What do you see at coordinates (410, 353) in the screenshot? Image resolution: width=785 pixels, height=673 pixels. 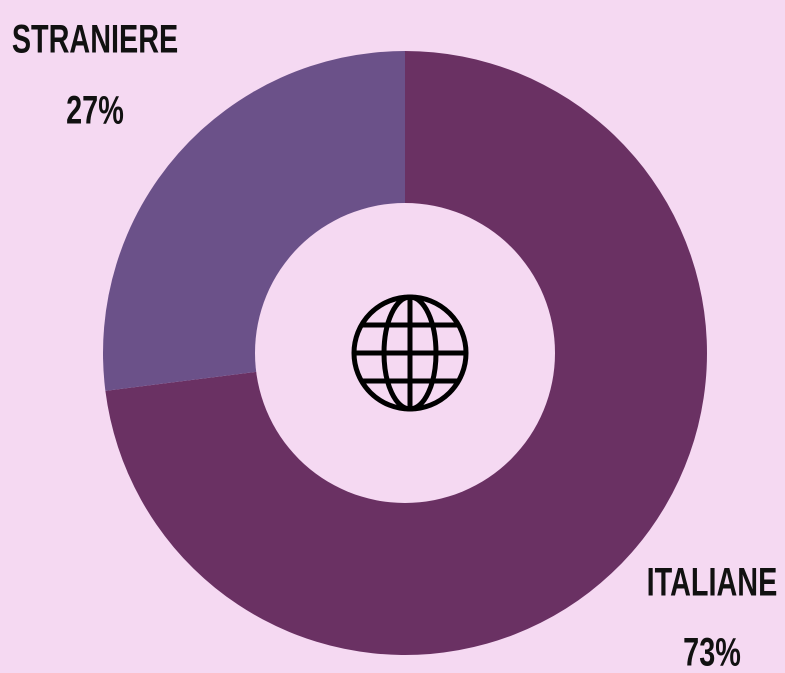 I see `globe-icon` at bounding box center [410, 353].